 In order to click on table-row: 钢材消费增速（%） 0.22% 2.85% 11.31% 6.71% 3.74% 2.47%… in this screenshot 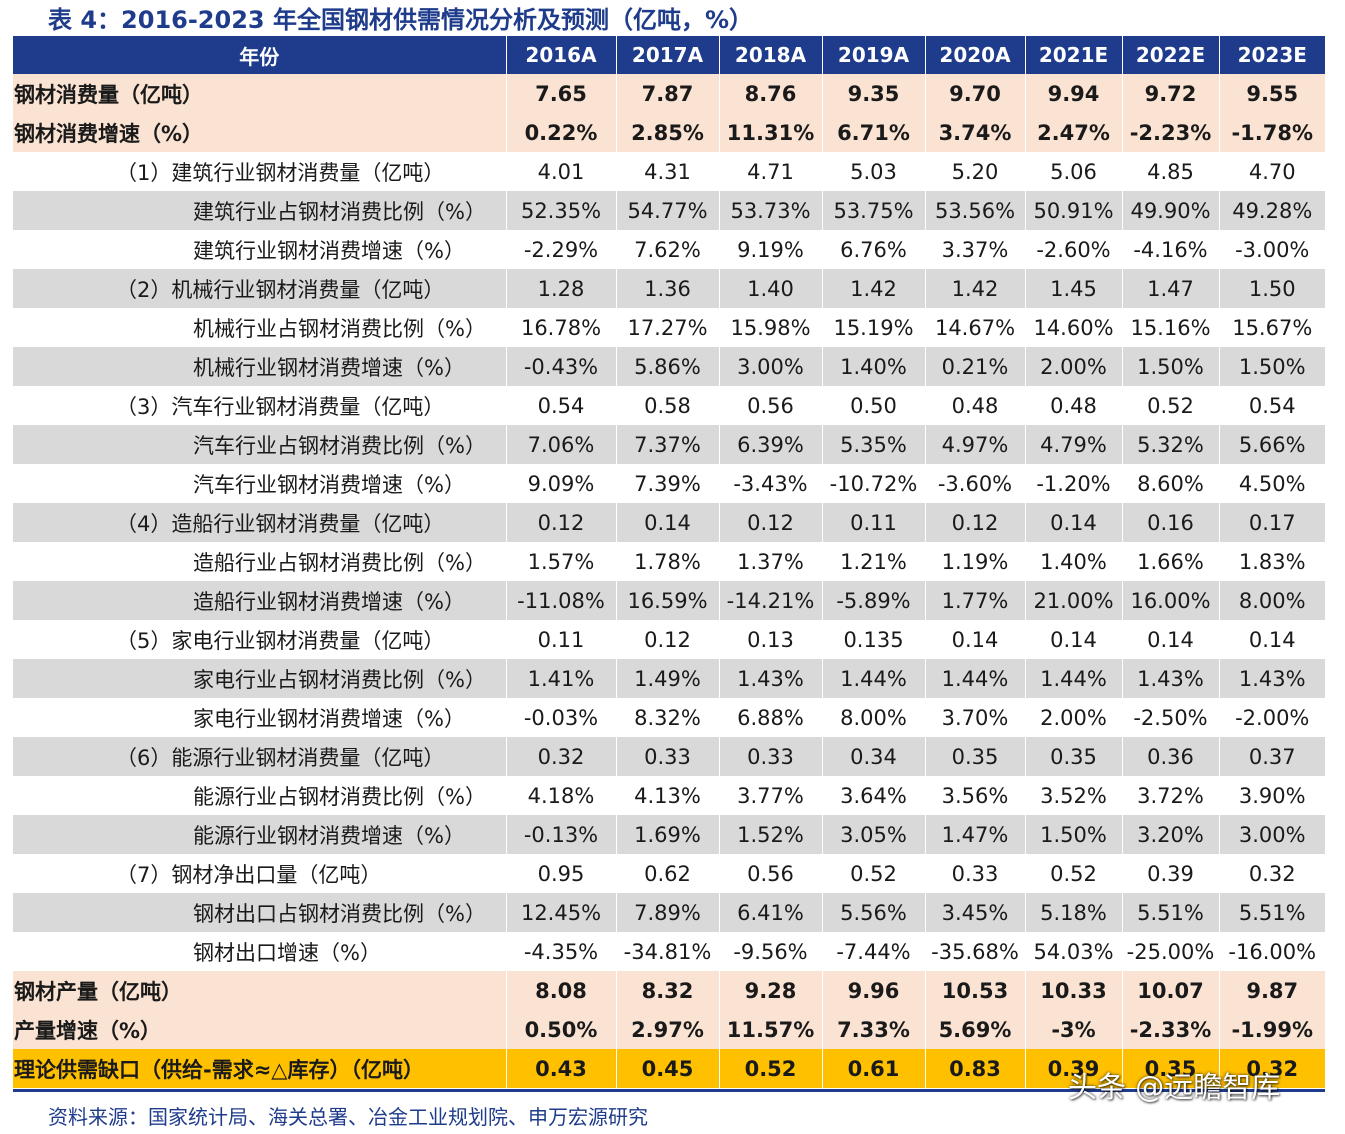, I will do `click(669, 132)`.